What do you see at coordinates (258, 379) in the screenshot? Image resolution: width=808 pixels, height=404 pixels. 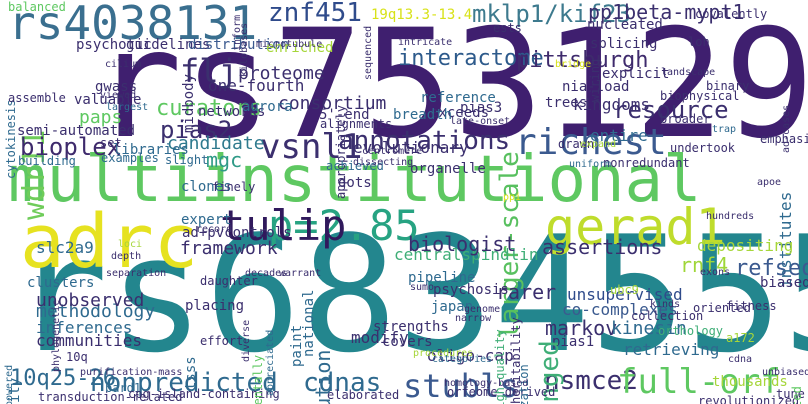 I see `cloud-word: experimentally` at bounding box center [258, 379].